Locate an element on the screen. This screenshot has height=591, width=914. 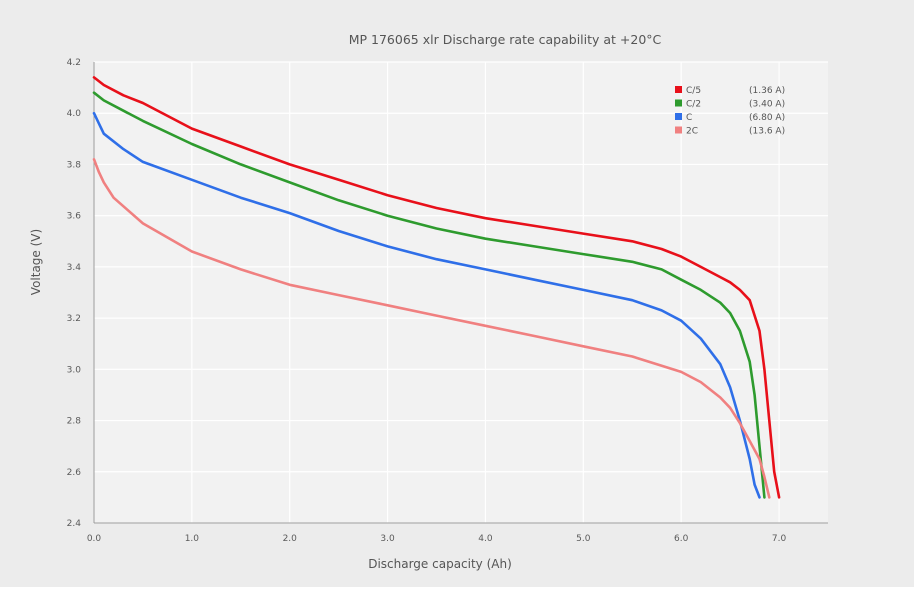
y-tick-label: 3.4 is located at coordinates (74, 268).